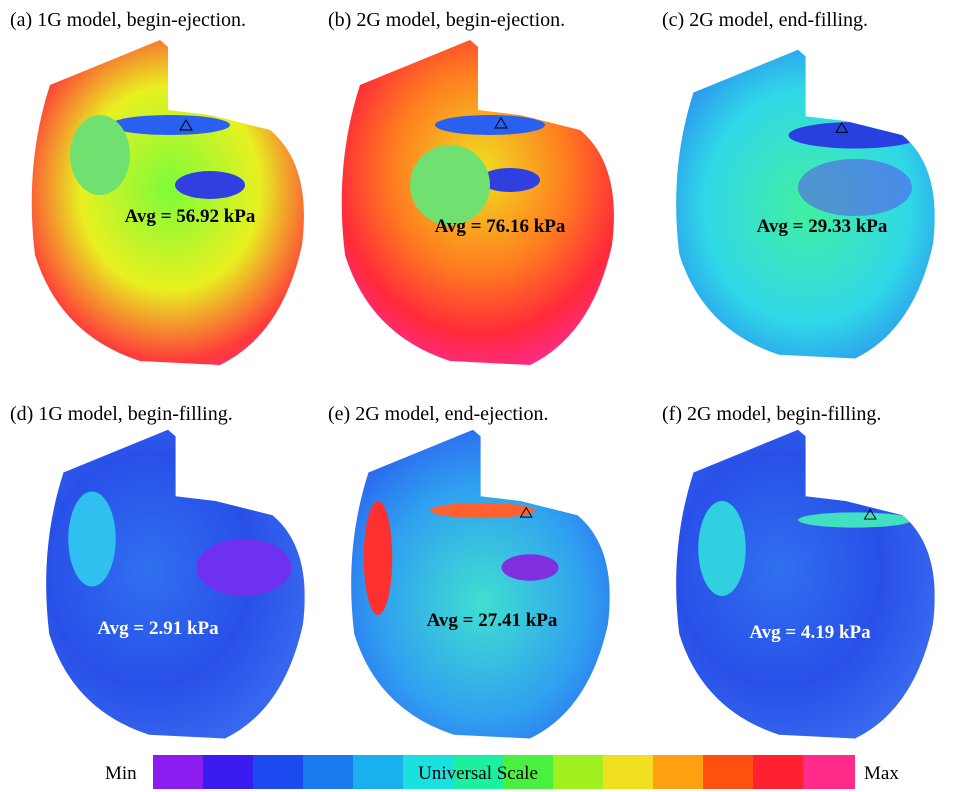 The width and height of the screenshot is (966, 792). What do you see at coordinates (121, 414) in the screenshot?
I see `panel-caption: (d) 1G model, begin-filling.` at bounding box center [121, 414].